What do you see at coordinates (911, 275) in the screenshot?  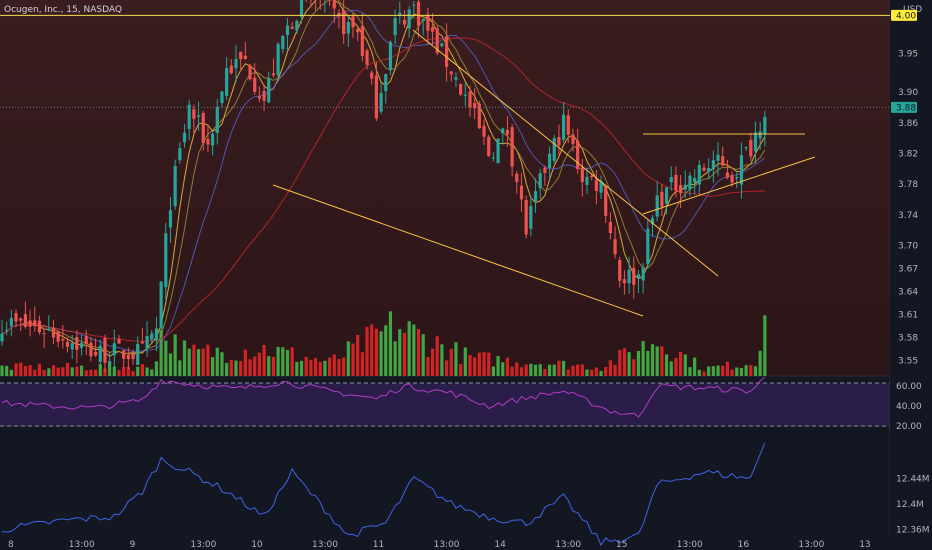 I see `price-axis` at bounding box center [911, 275].